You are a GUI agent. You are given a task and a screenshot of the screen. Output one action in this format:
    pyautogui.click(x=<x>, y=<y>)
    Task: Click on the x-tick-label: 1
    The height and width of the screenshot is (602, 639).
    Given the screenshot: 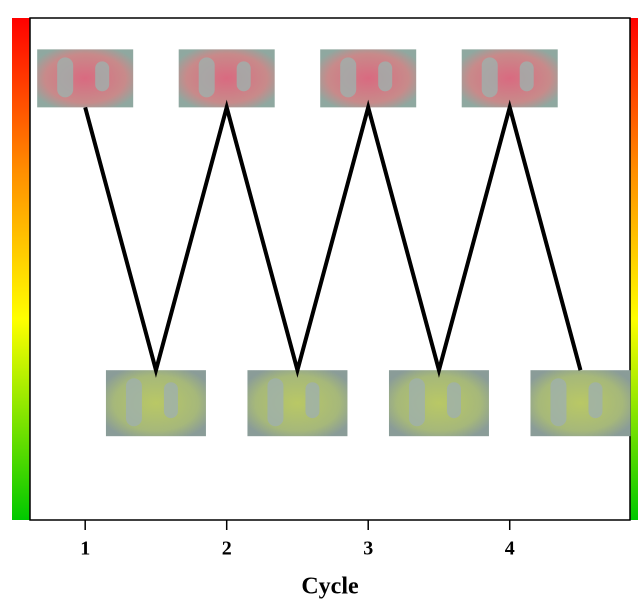 What is the action you would take?
    pyautogui.click(x=85, y=549)
    